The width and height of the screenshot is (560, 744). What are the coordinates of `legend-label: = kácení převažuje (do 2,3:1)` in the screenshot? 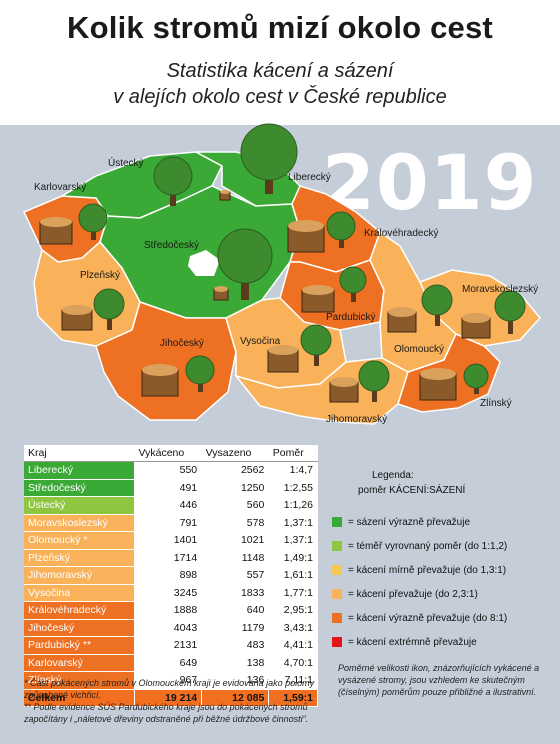 It's located at (413, 594).